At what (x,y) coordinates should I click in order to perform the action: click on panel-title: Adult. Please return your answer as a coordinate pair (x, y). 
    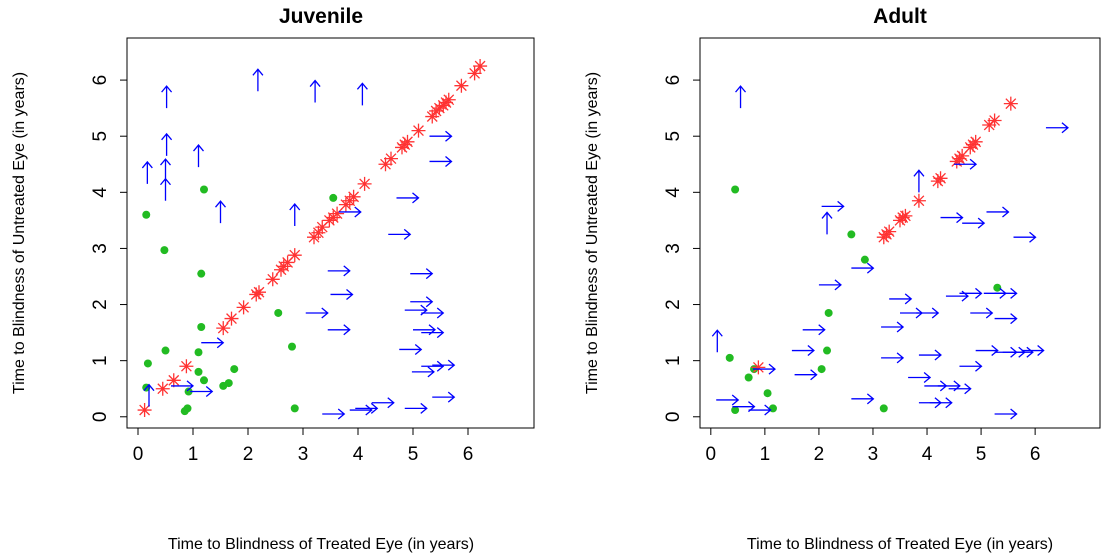
    Looking at the image, I should click on (900, 16).